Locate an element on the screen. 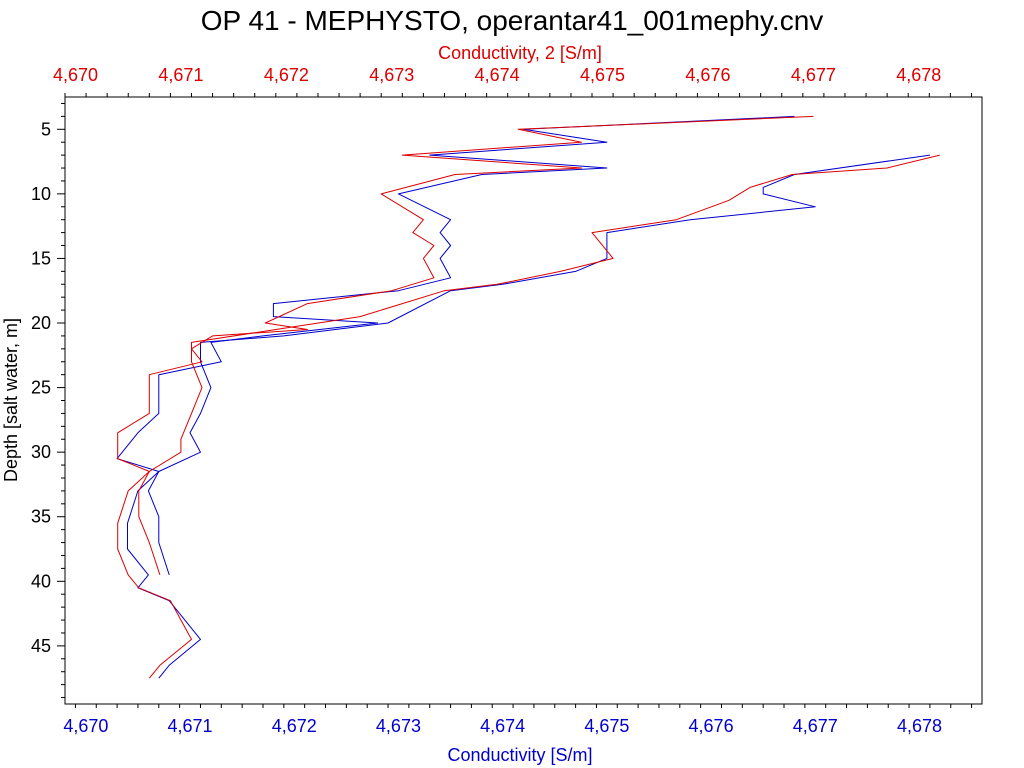  bottom-tick-label: 4,676 is located at coordinates (711, 726).